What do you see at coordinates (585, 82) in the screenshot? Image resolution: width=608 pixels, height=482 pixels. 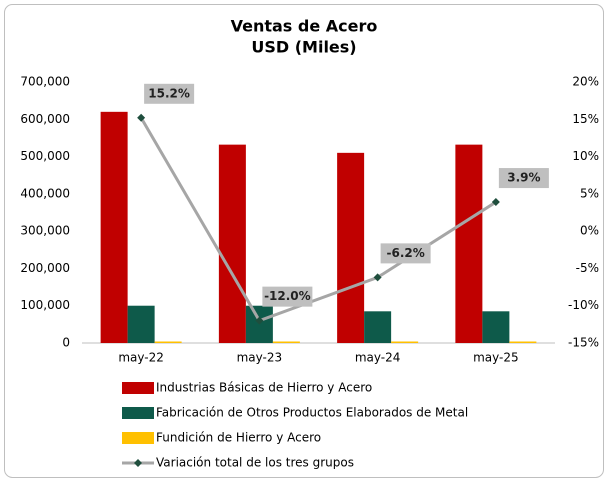 I see `y2-tick-label: 20%` at bounding box center [585, 82].